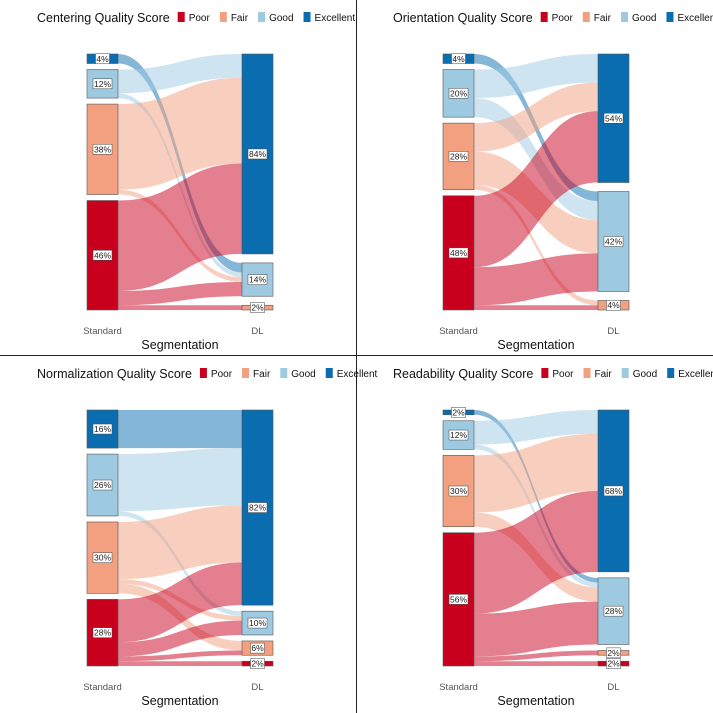 The width and height of the screenshot is (713, 713). I want to click on left-node-label-good: 26%, so click(102, 485).